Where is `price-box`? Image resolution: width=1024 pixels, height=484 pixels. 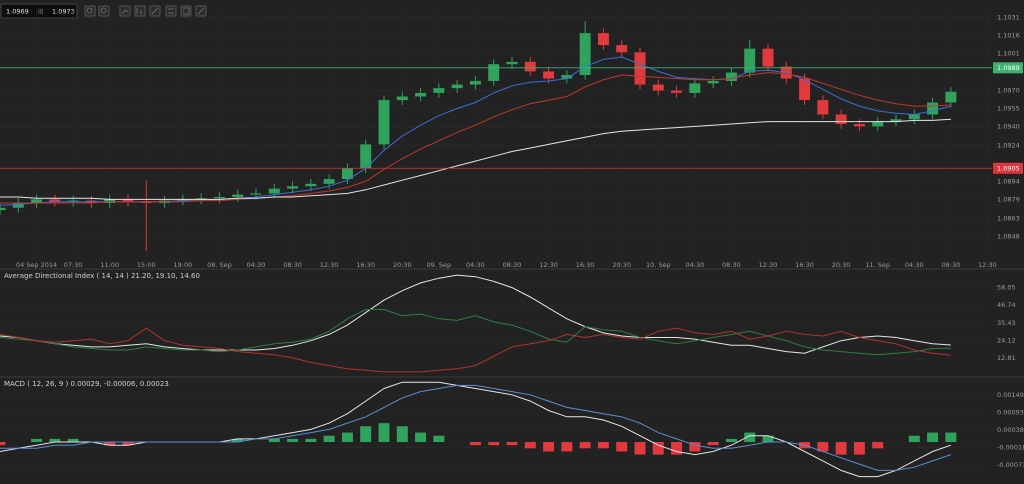
price-box is located at coordinates (39, 11).